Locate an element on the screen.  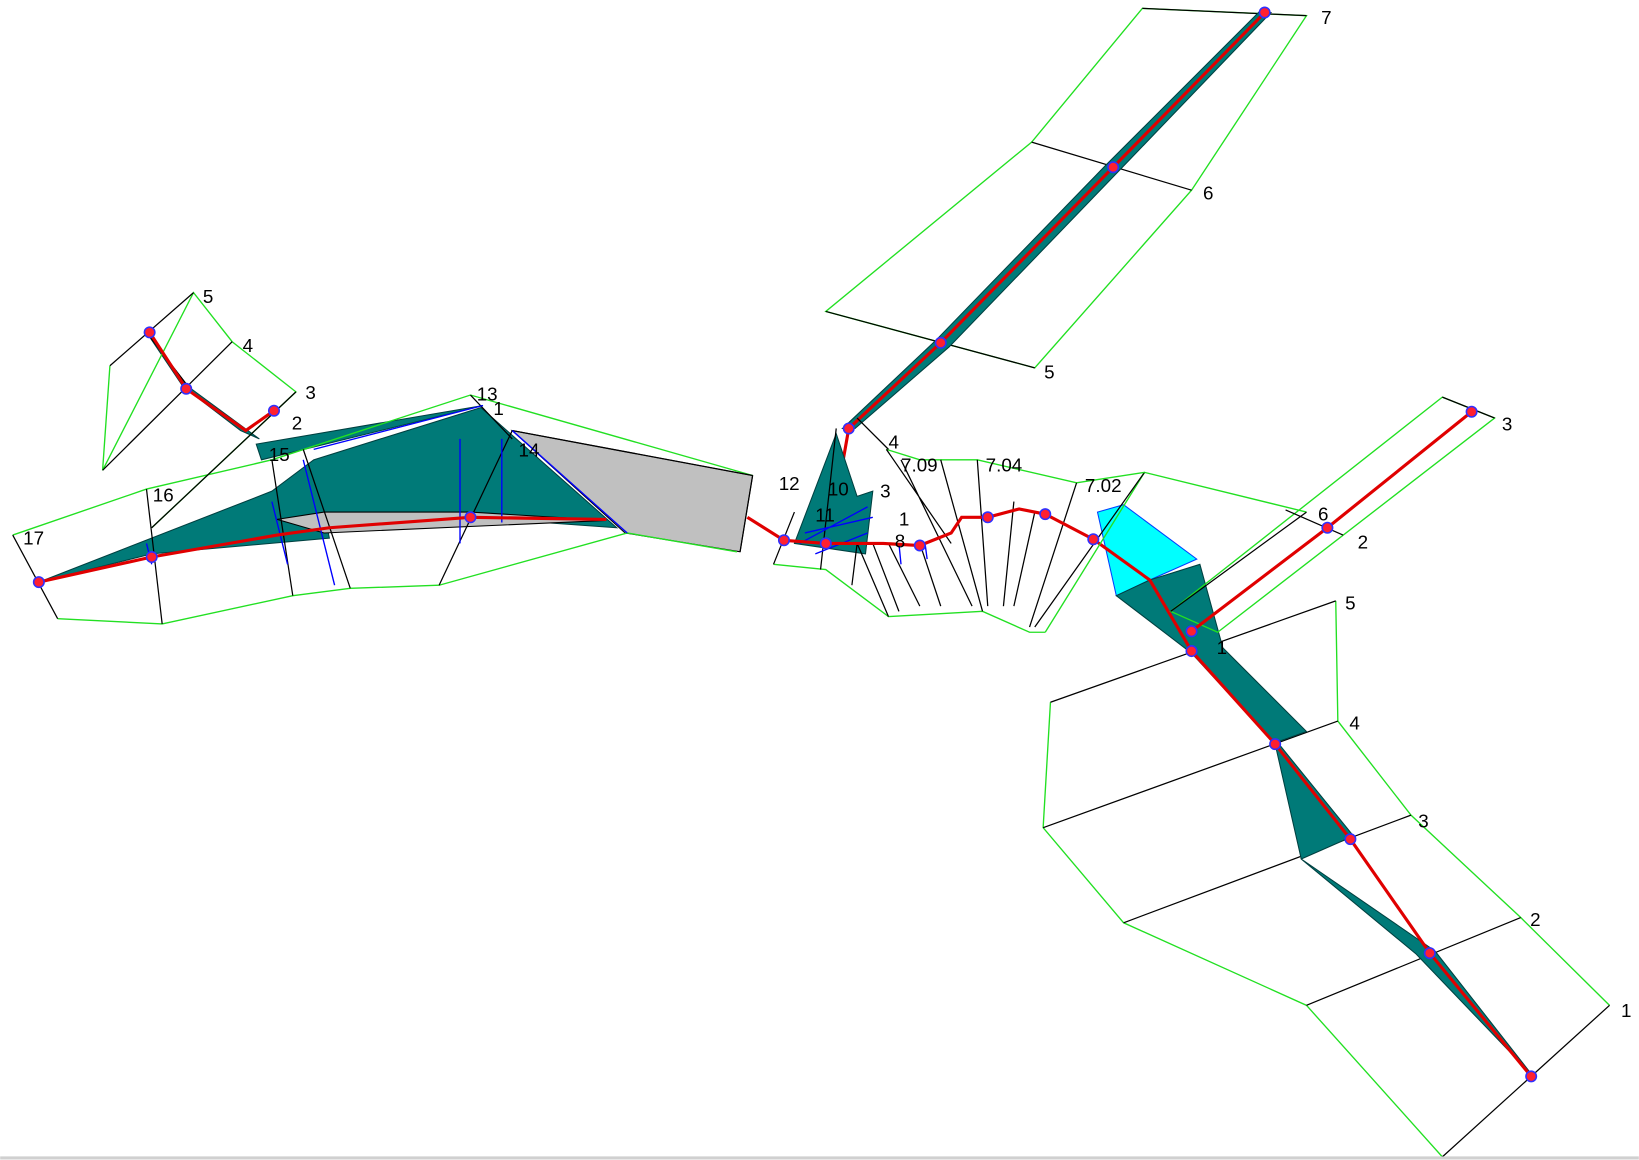
station-label: 11 is located at coordinates (825, 514).